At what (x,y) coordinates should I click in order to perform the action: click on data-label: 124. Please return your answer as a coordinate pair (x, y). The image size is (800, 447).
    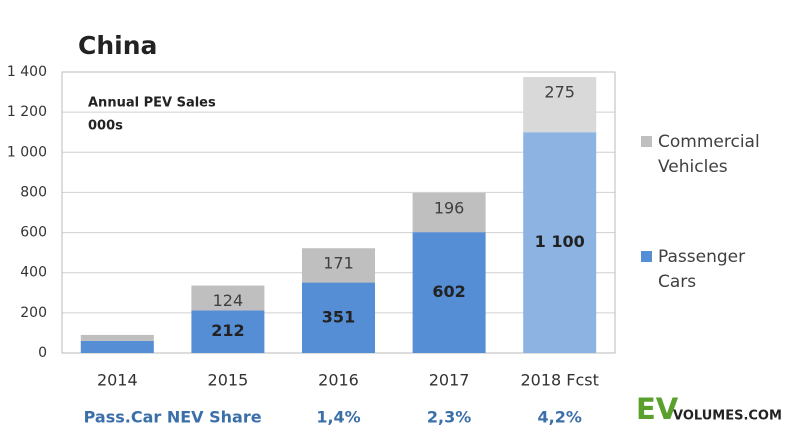
    Looking at the image, I should click on (228, 300).